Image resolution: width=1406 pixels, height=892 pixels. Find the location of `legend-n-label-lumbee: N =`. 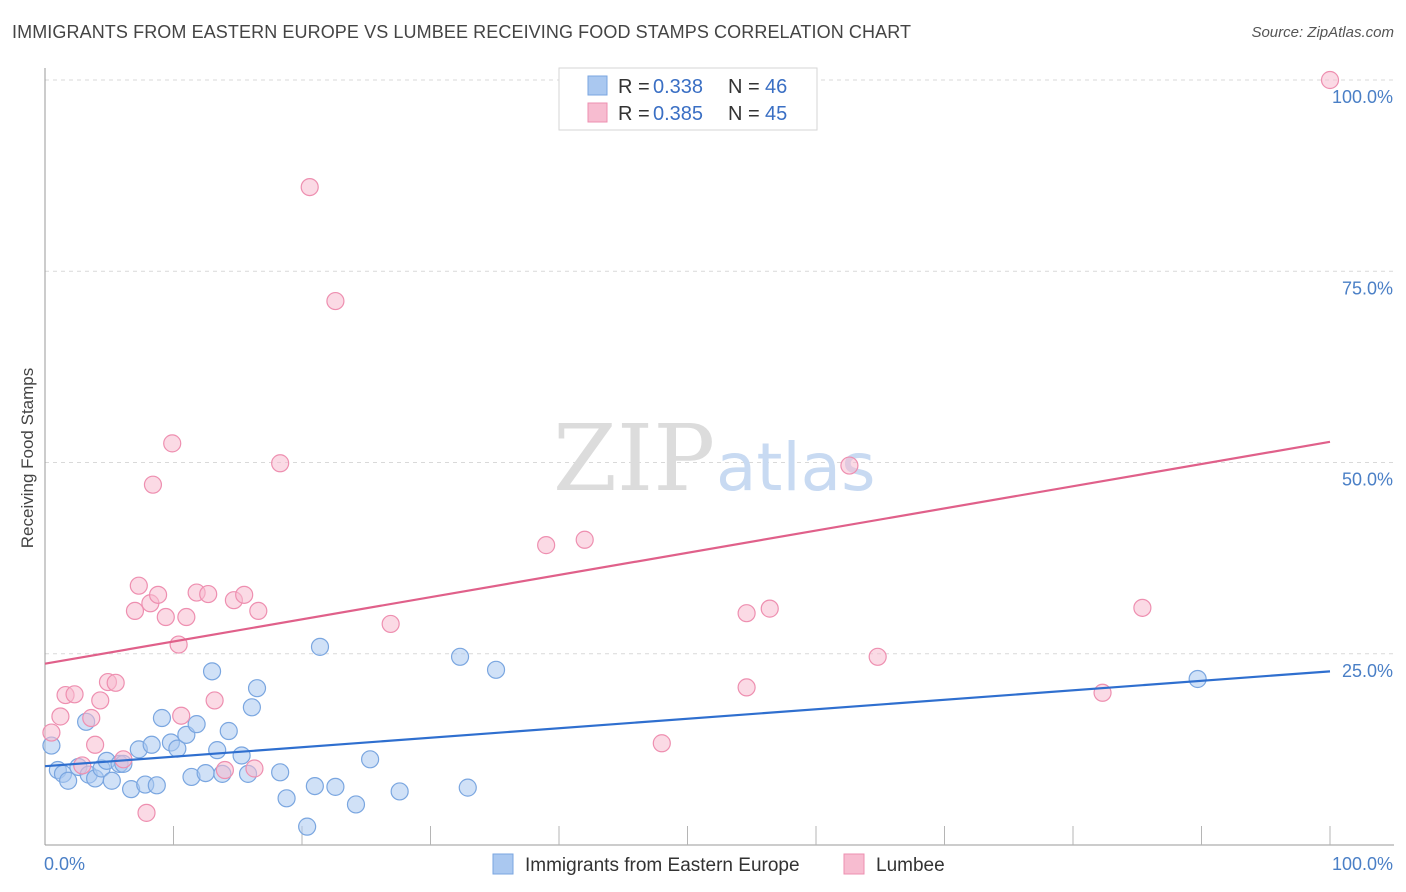

legend-n-label-lumbee: N = is located at coordinates (744, 114).